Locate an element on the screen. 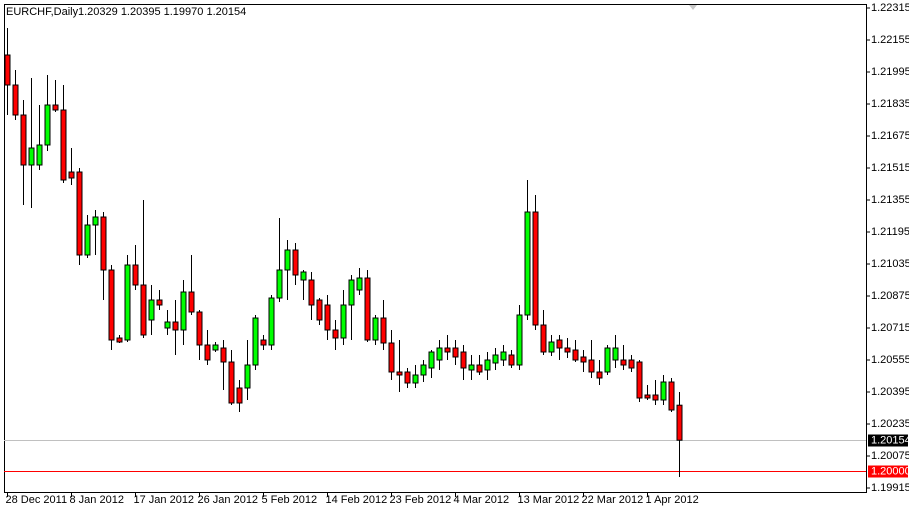 Image resolution: width=909 pixels, height=511 pixels. y-tick-label: 1.20555 is located at coordinates (890, 360).